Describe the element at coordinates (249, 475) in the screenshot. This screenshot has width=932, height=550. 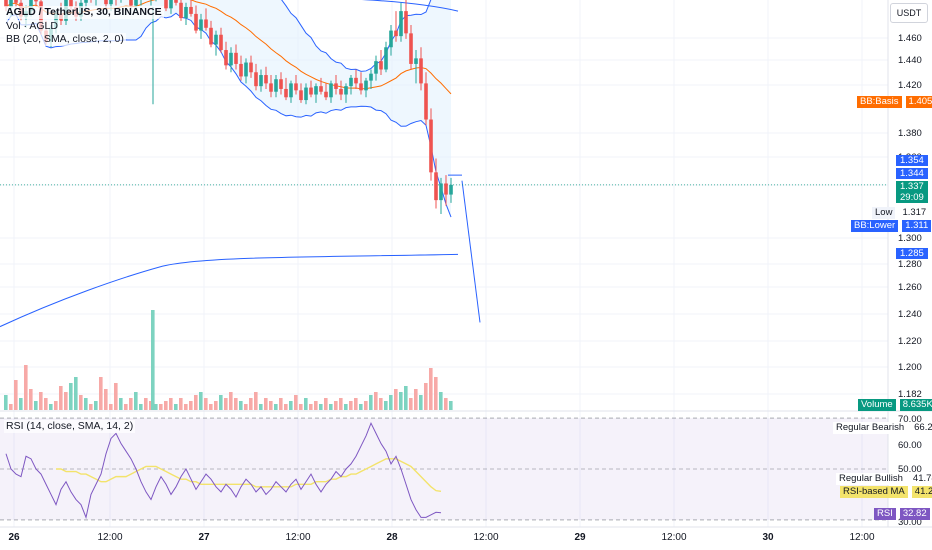
I see `rsi-ma-line` at that location.